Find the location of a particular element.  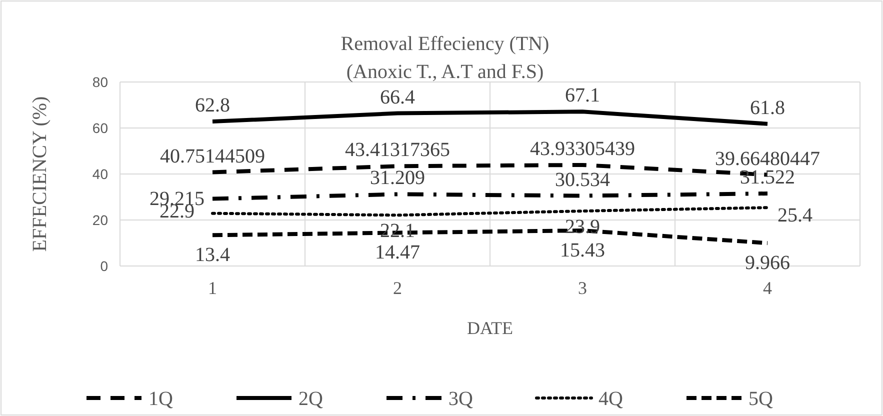

data-label: 66.4 is located at coordinates (397, 97).